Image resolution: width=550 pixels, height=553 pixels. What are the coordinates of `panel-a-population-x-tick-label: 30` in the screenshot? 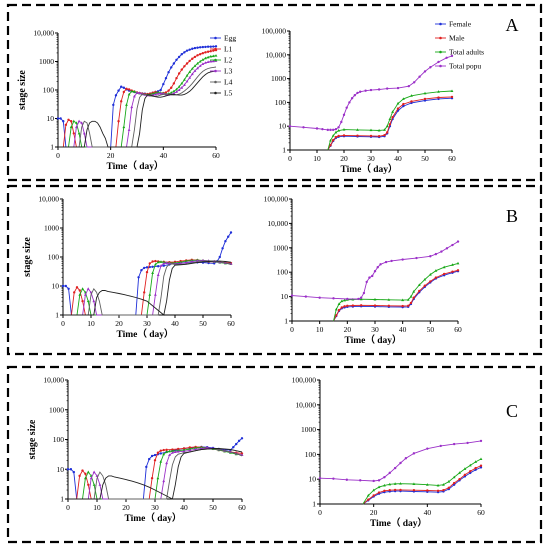 It's located at (371, 158).